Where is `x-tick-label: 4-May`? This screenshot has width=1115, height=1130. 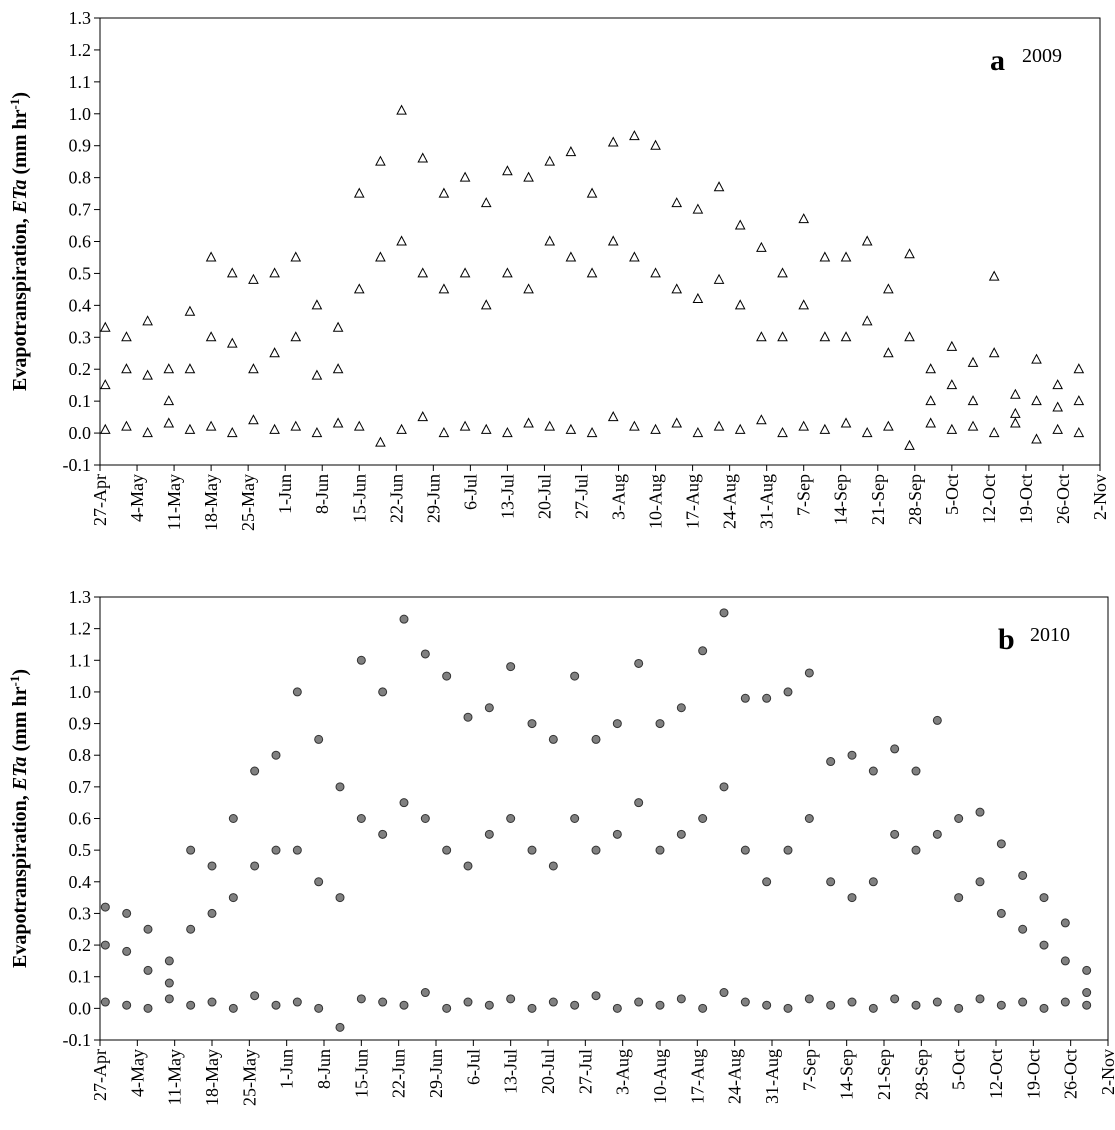
x-tick-label: 4-May is located at coordinates (137, 1073).